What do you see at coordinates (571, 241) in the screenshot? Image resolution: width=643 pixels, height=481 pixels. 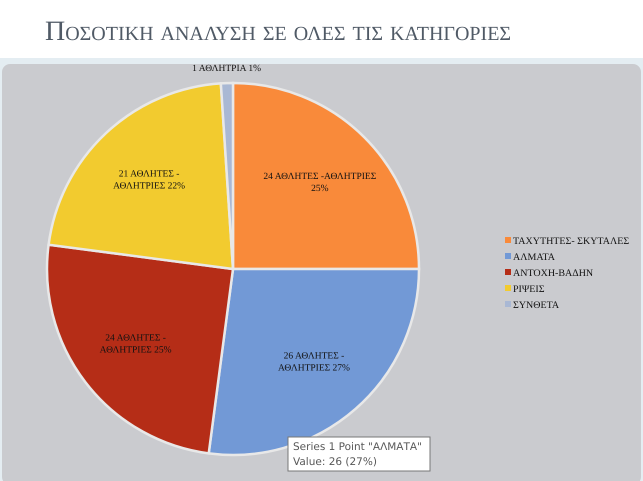 I see `legend-label: ΤΑΧΥΤΗΤΕΣ- ΣΚΥΤΑΛΕΣ` at bounding box center [571, 241].